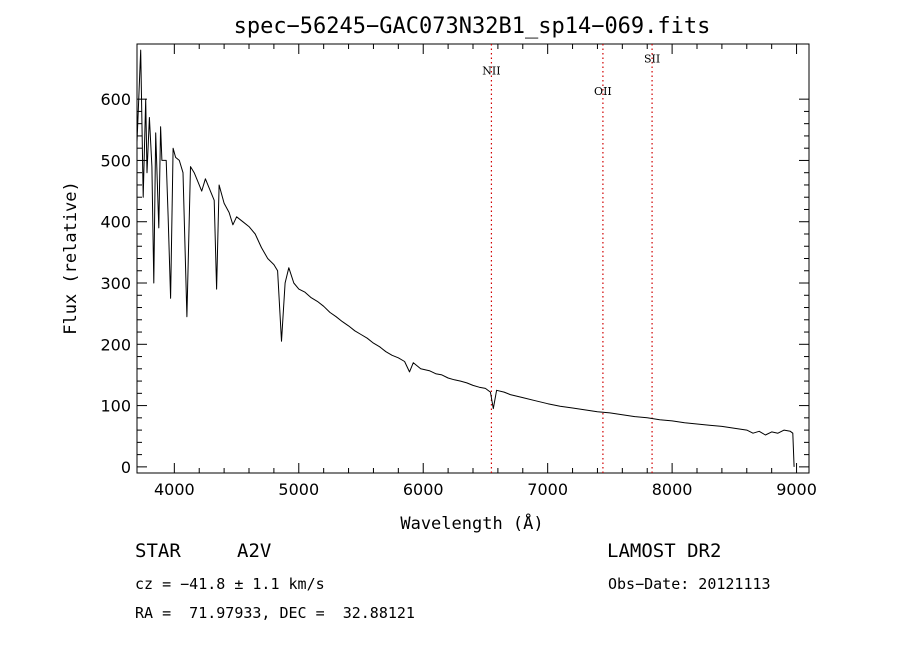 The height and width of the screenshot is (650, 900). Describe the element at coordinates (796, 489) in the screenshot. I see `x-tick-label: 9000` at that location.